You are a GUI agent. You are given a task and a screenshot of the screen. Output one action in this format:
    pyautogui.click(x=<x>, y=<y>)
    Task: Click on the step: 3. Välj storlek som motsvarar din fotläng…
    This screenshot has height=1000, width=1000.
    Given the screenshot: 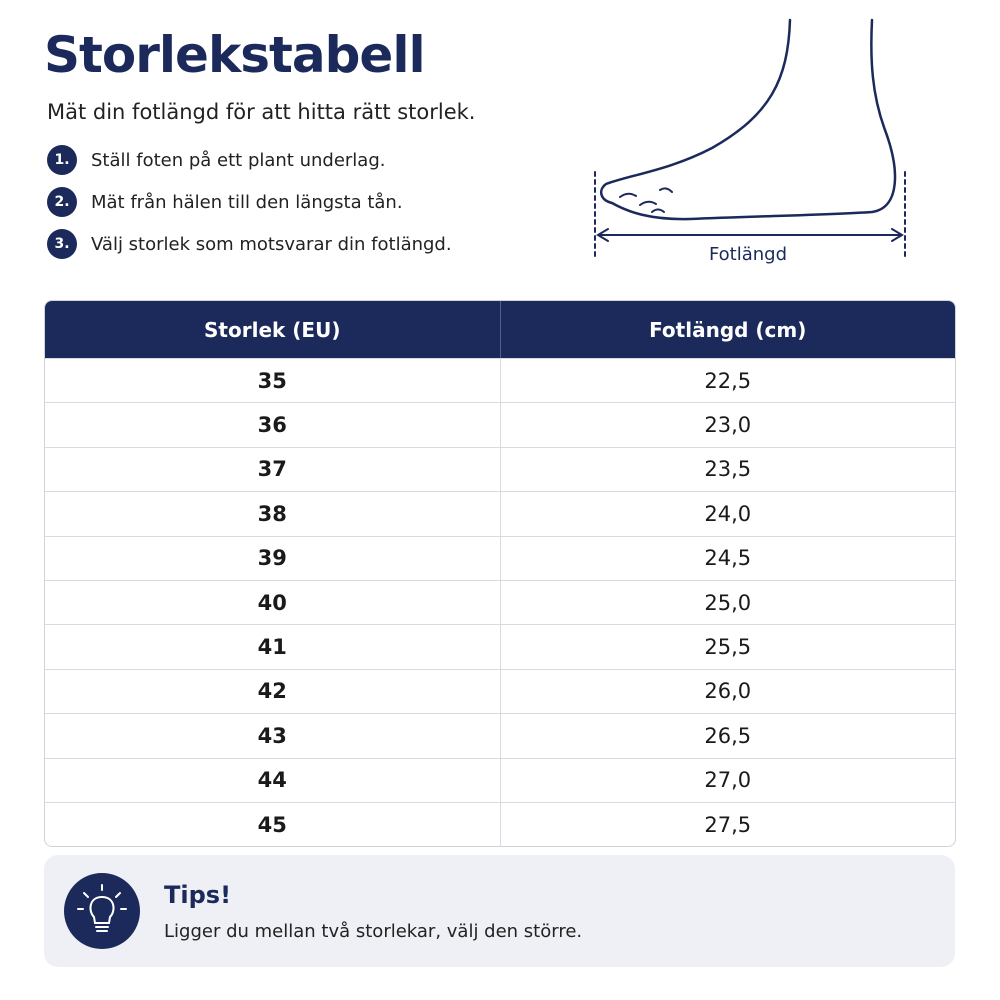 What is the action you would take?
    pyautogui.click(x=249, y=244)
    